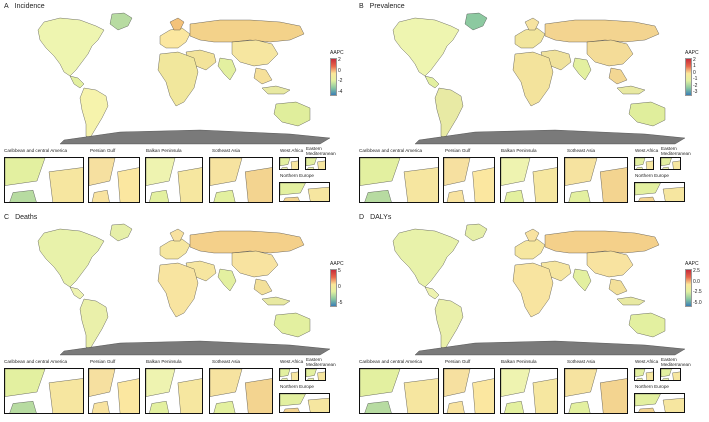  I want to click on inset-northern-europe-map, so click(659, 192).